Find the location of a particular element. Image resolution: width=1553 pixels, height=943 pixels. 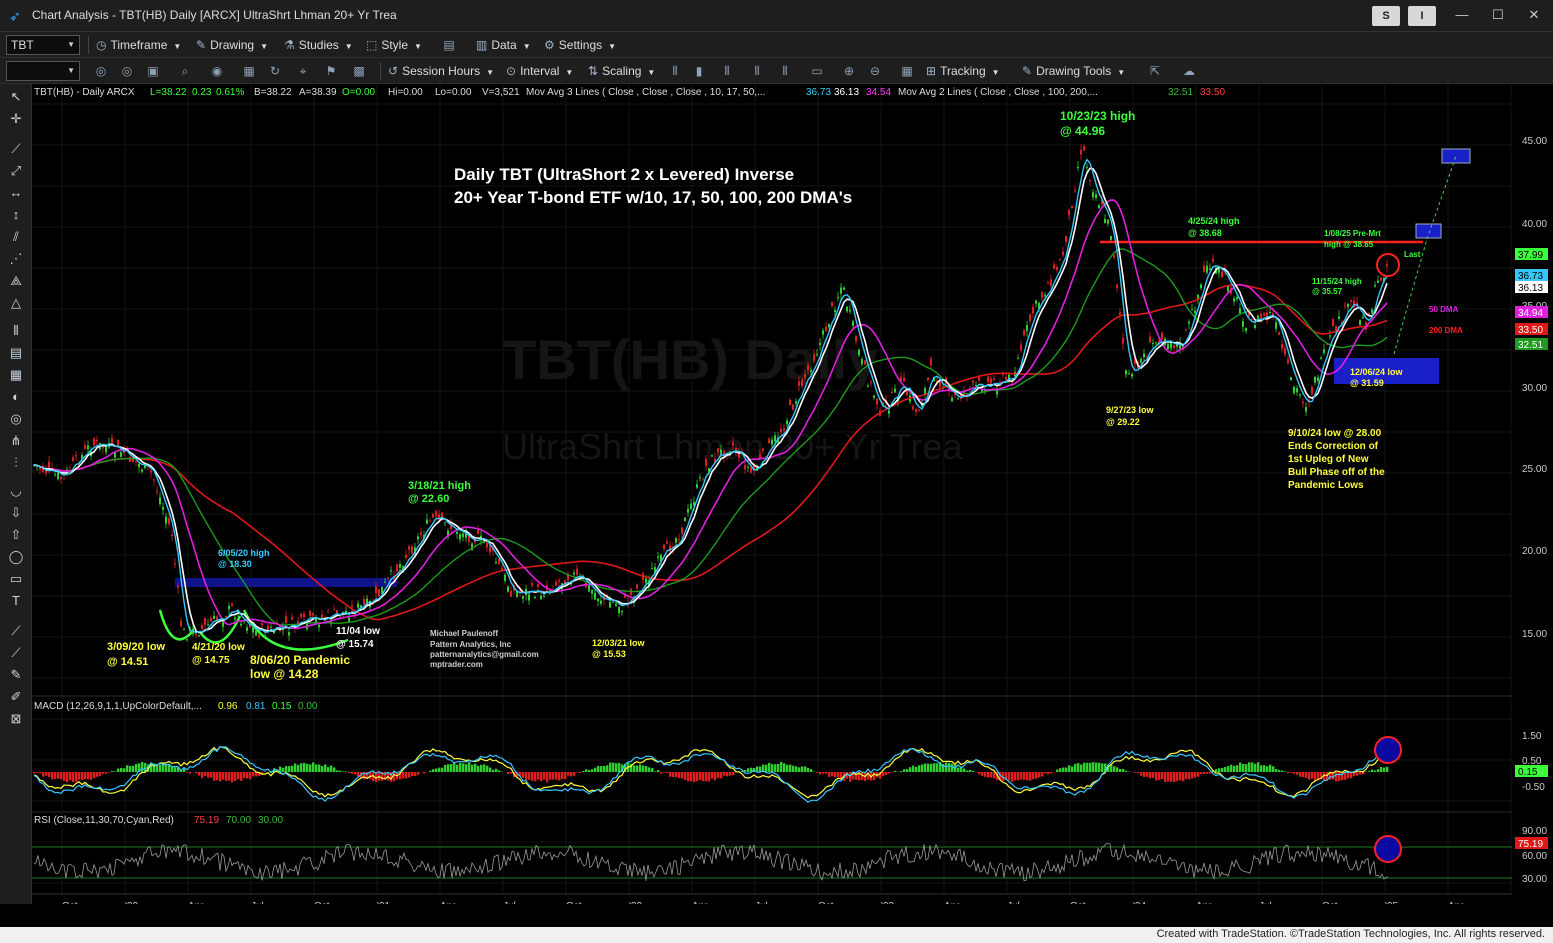

chat-icon: ☁ is located at coordinates (1189, 71).